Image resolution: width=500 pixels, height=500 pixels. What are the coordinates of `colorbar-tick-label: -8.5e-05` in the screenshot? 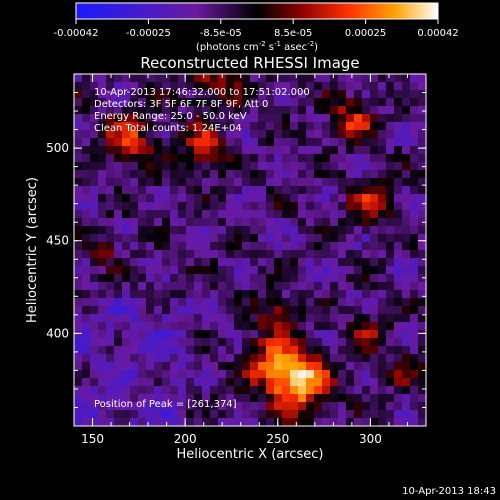 It's located at (221, 33).